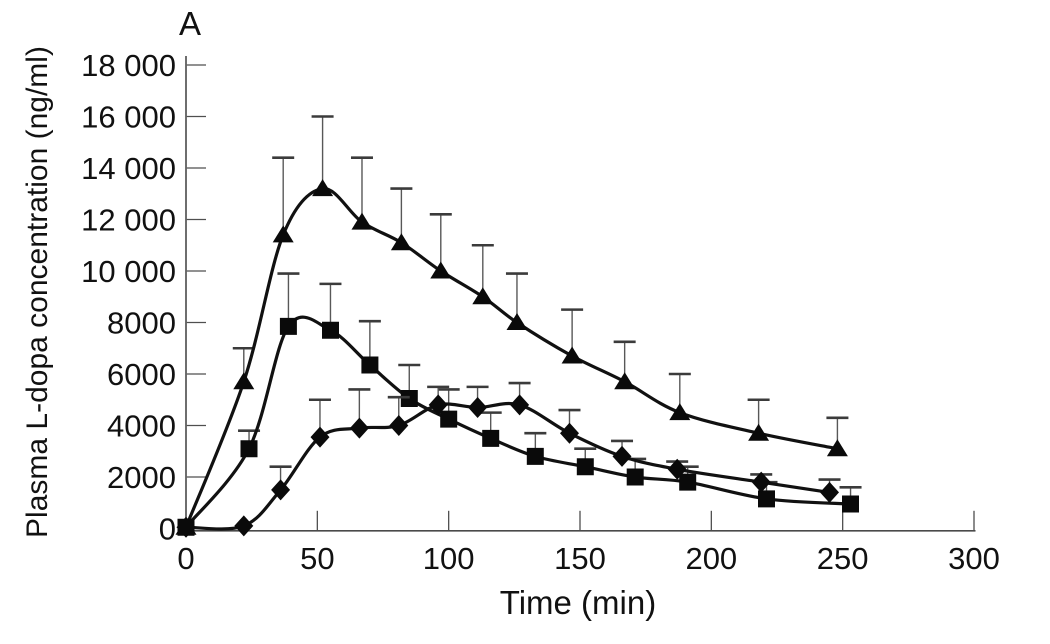 The width and height of the screenshot is (1050, 644). I want to click on y-tick-label: 8000, so click(141, 323).